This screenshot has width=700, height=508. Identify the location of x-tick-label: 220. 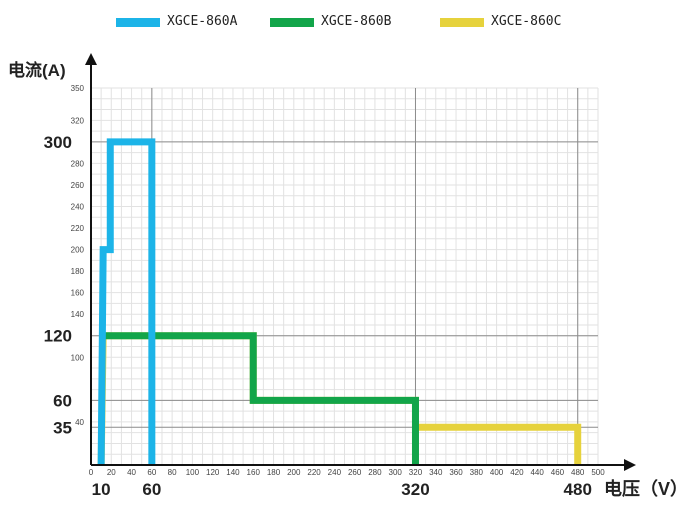
(314, 472).